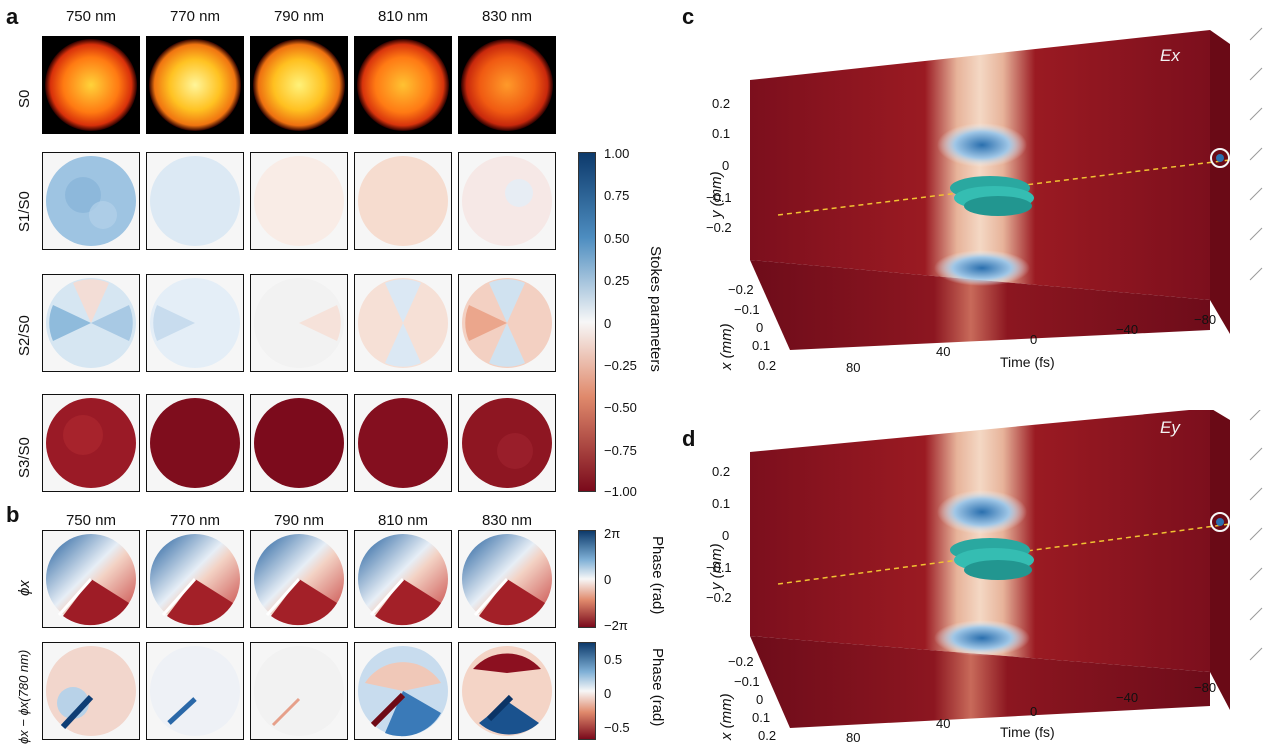  I want to click on row-label-s0: S0, so click(24, 98).